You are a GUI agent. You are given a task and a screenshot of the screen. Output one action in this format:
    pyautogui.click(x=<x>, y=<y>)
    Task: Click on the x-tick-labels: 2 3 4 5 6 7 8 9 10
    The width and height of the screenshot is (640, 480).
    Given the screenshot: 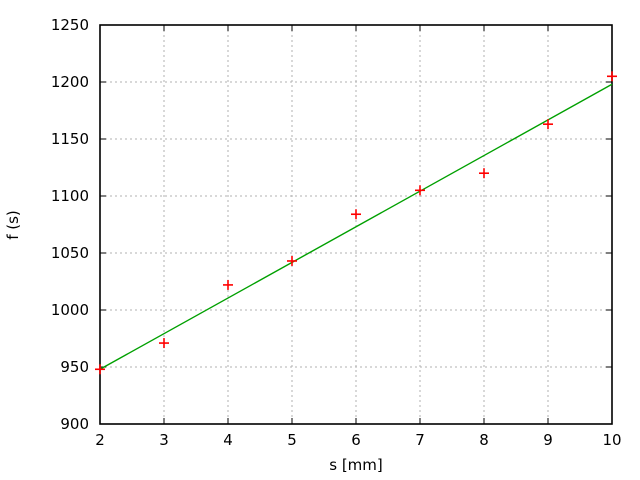 What is the action you would take?
    pyautogui.click(x=358, y=440)
    